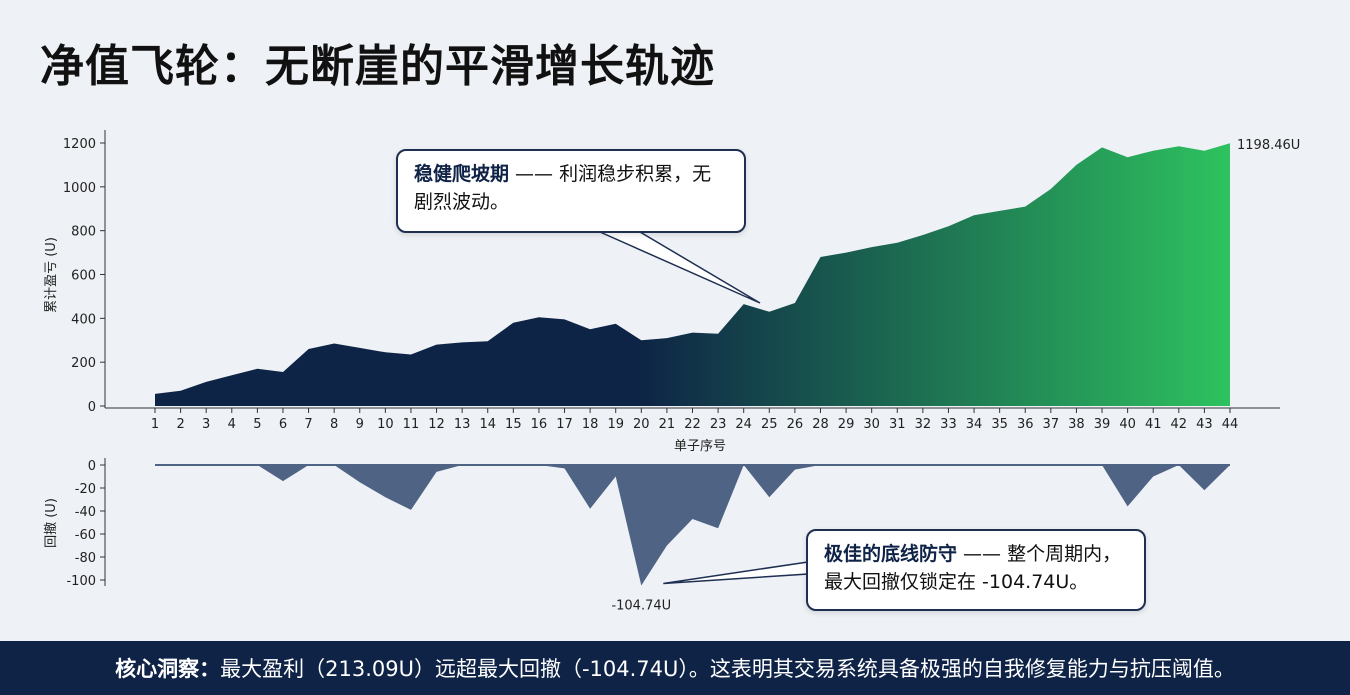 The height and width of the screenshot is (695, 1350). What do you see at coordinates (92, 407) in the screenshot?
I see `equity-y-tick-label: 0` at bounding box center [92, 407].